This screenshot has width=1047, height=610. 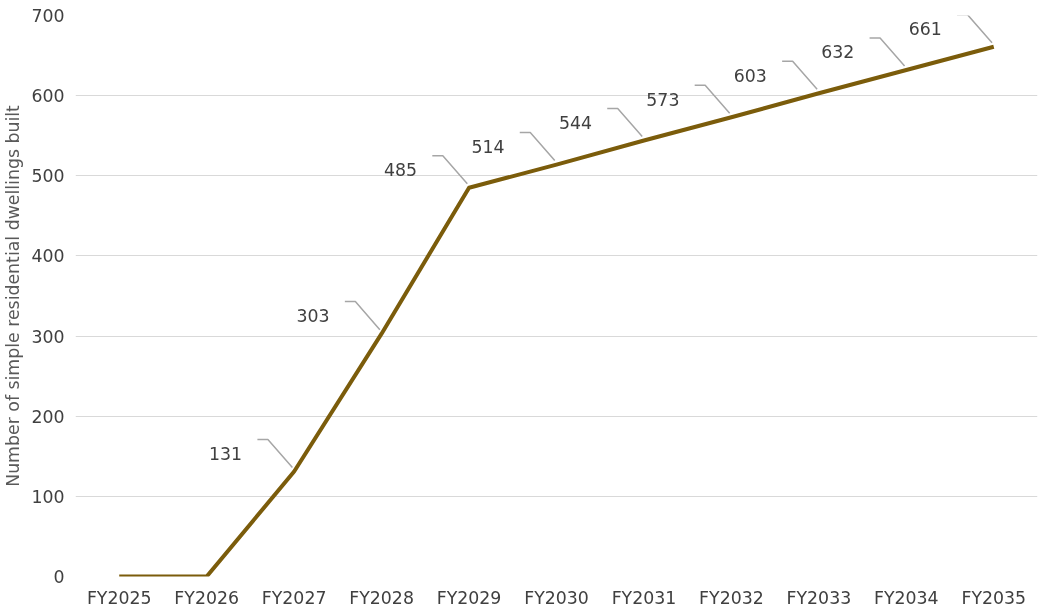 What do you see at coordinates (838, 52) in the screenshot?
I see `text: 632` at bounding box center [838, 52].